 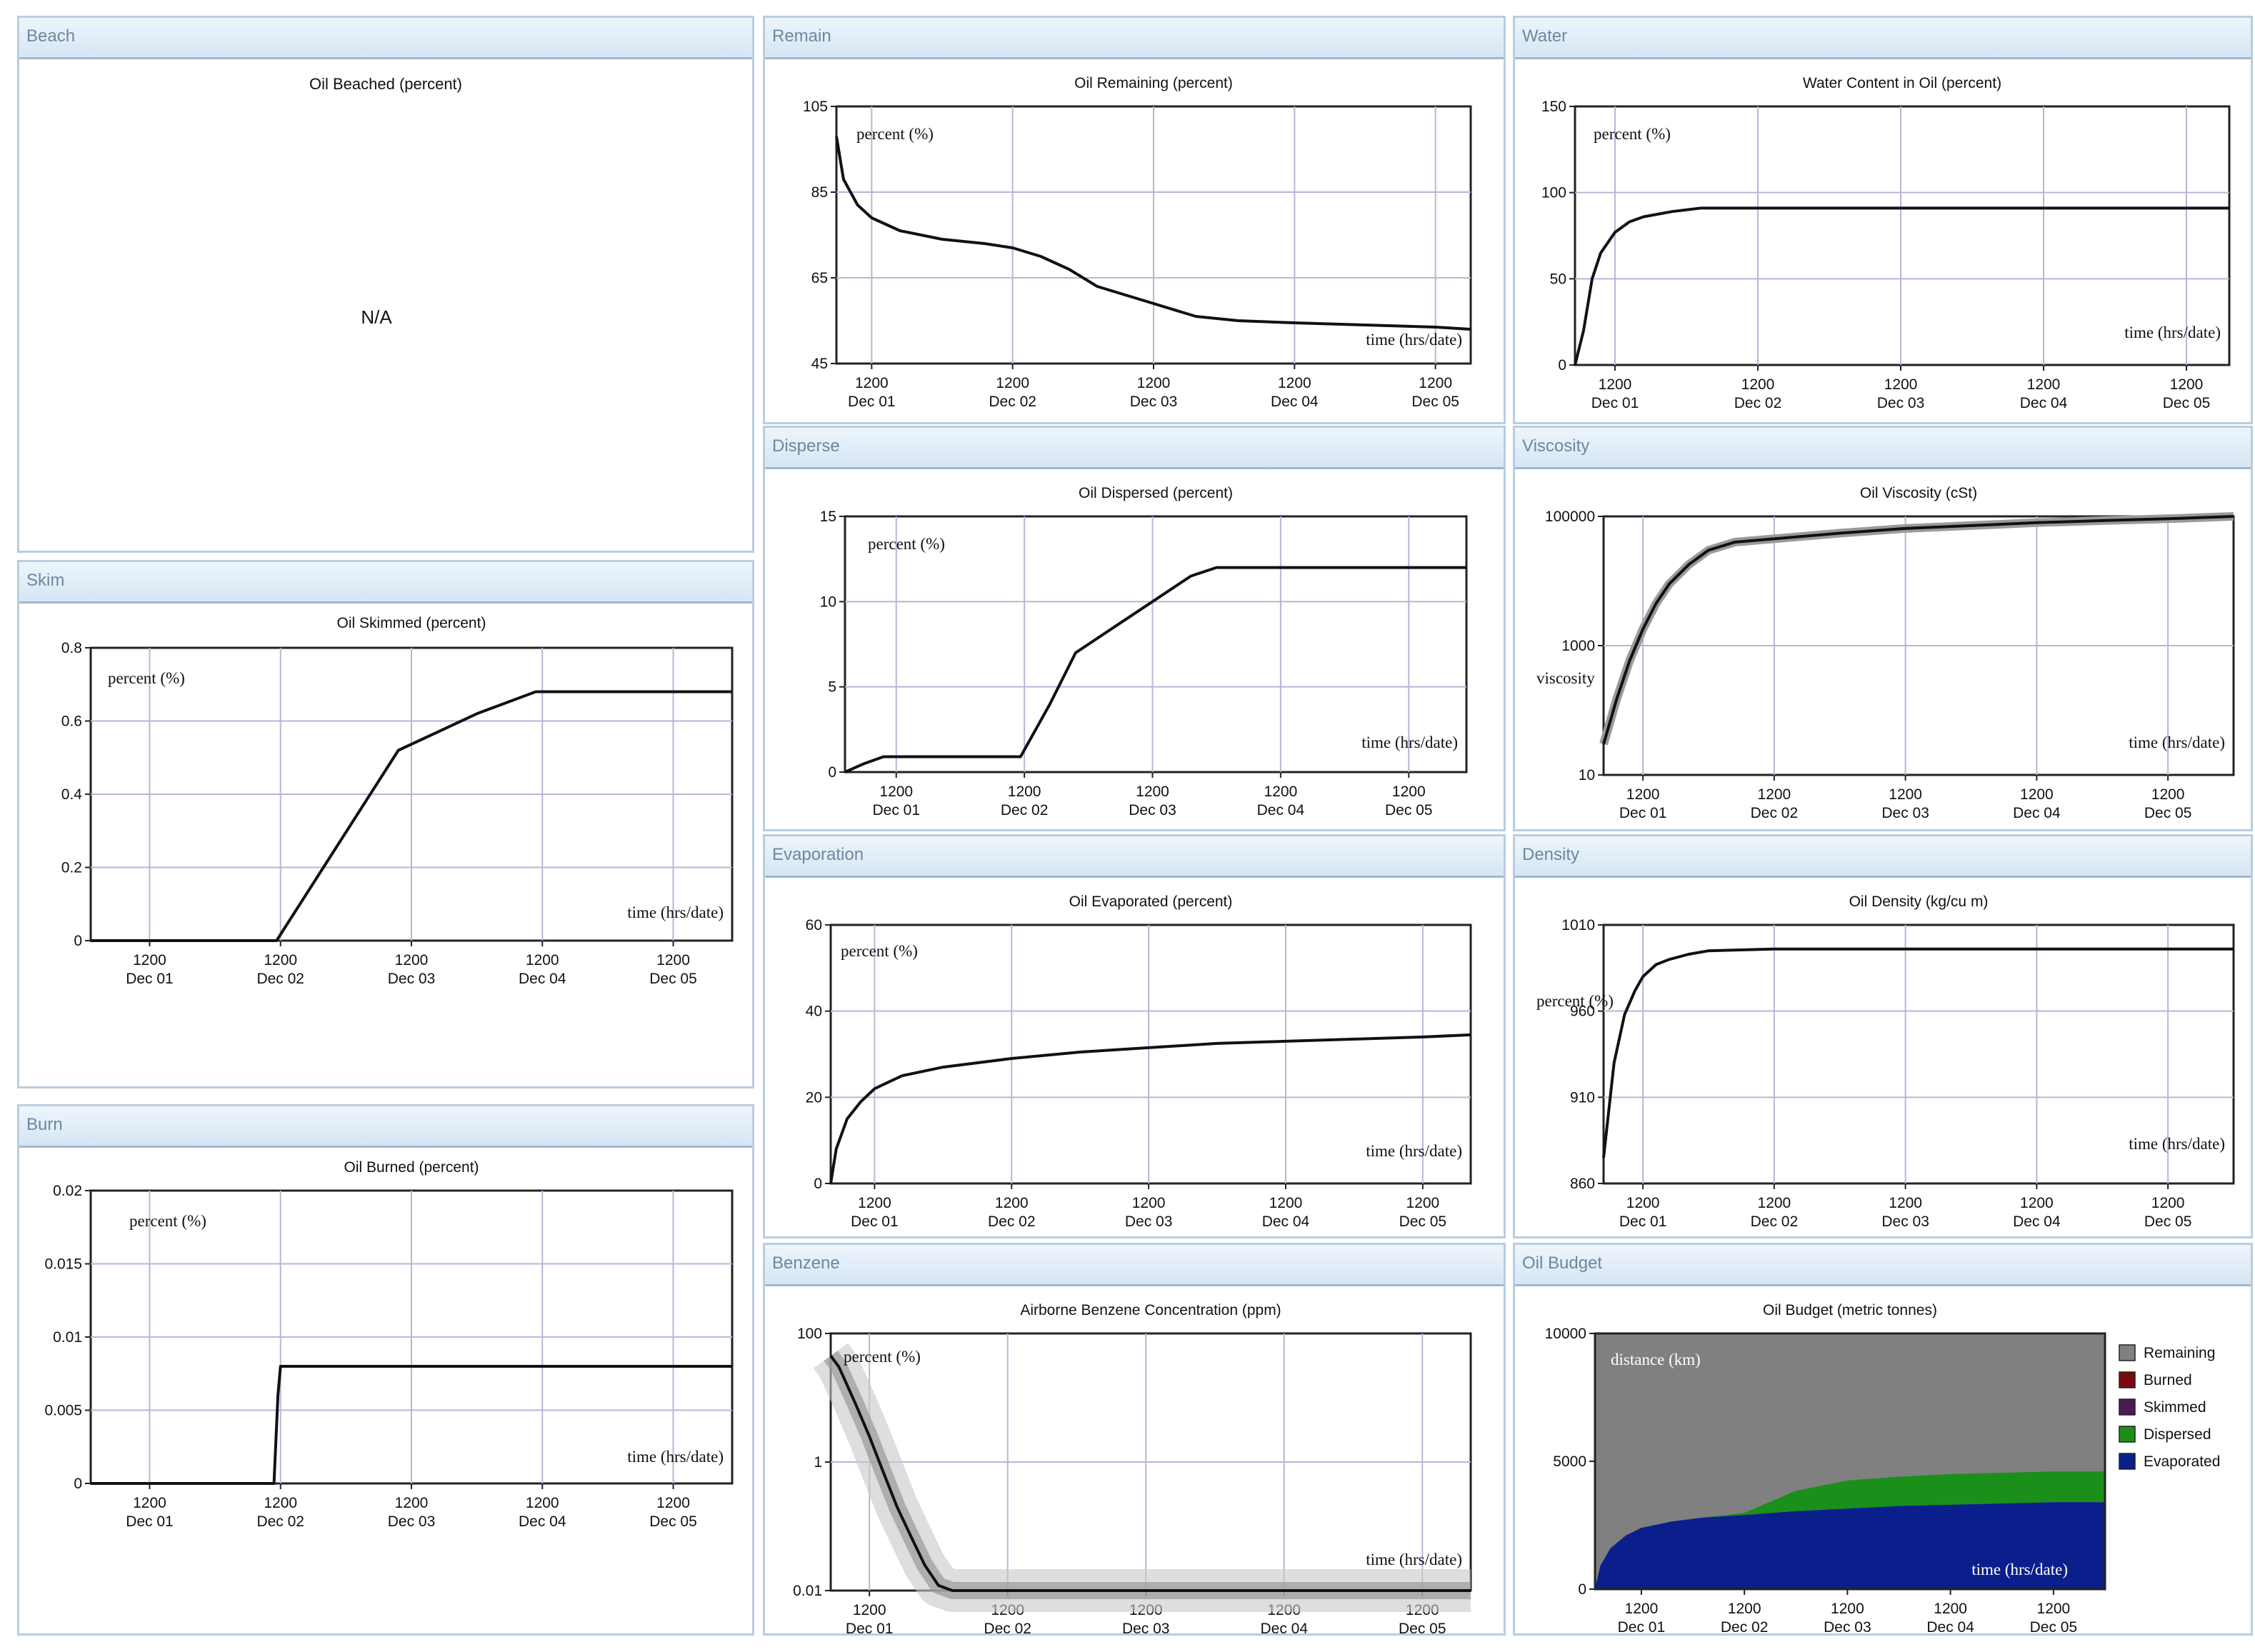 What do you see at coordinates (806, 446) in the screenshot?
I see `panel-header-label: Disperse` at bounding box center [806, 446].